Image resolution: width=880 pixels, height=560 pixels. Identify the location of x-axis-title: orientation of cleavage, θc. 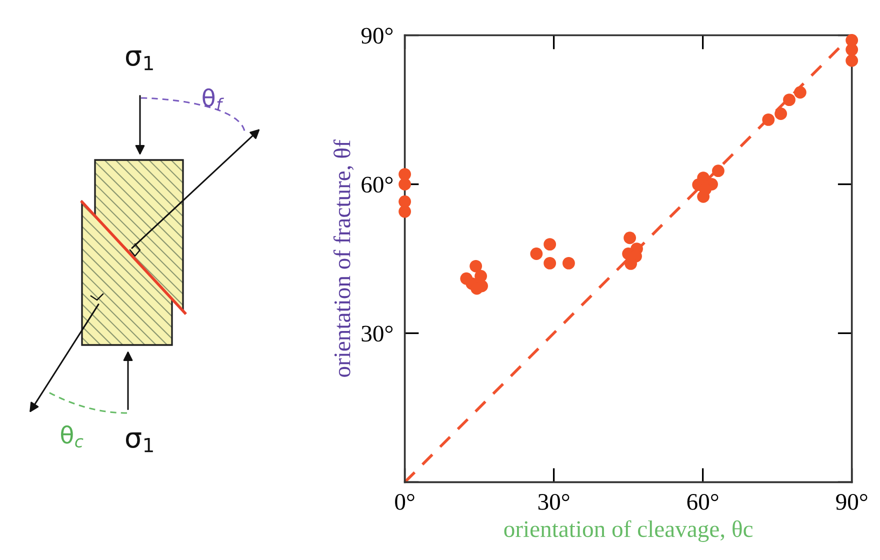
(628, 531).